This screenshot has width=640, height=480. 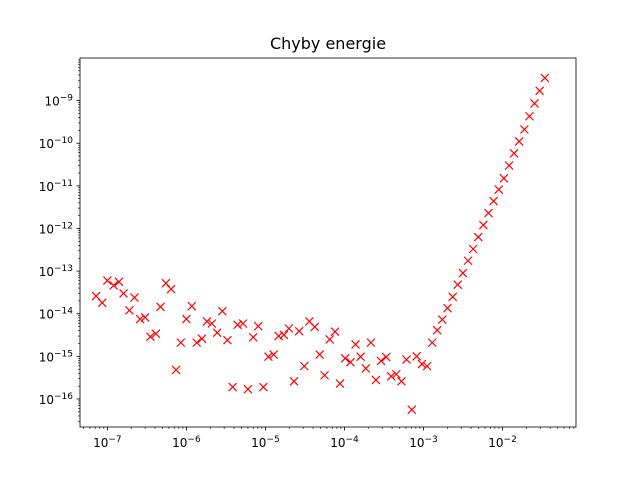 I want to click on y-tick-label: 10−9, so click(x=58, y=101).